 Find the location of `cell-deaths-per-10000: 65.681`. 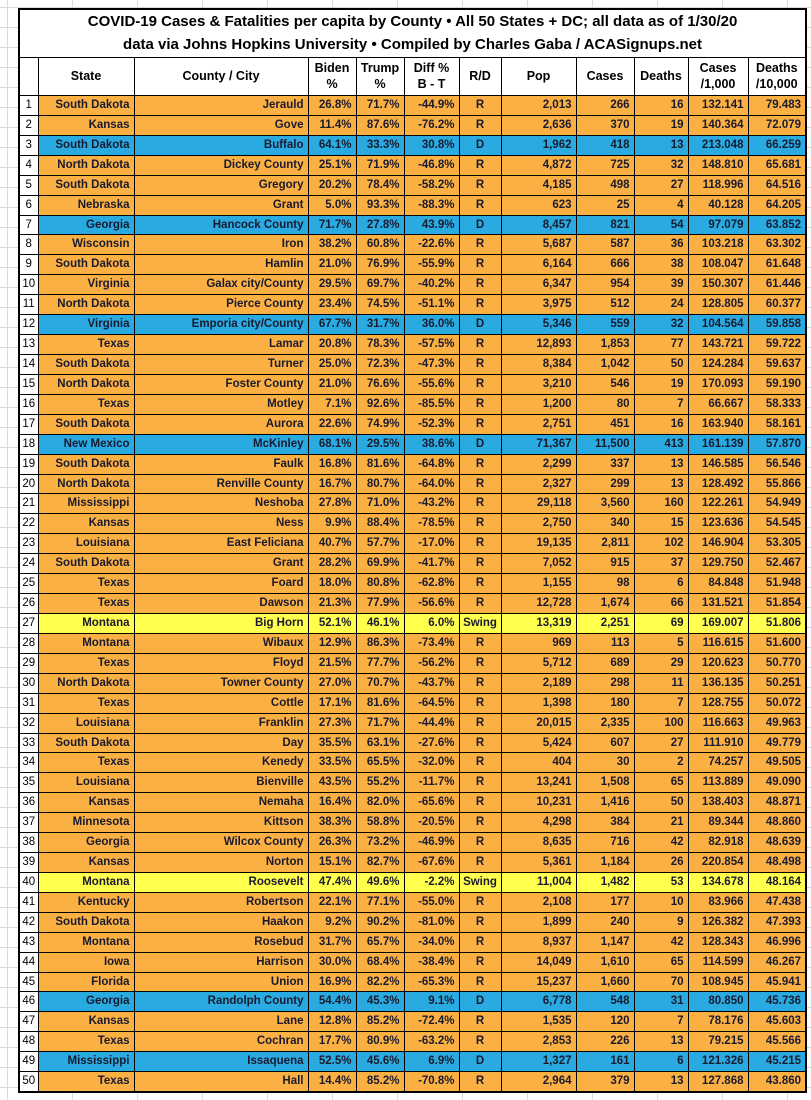

cell-deaths-per-10000: 65.681 is located at coordinates (777, 165).